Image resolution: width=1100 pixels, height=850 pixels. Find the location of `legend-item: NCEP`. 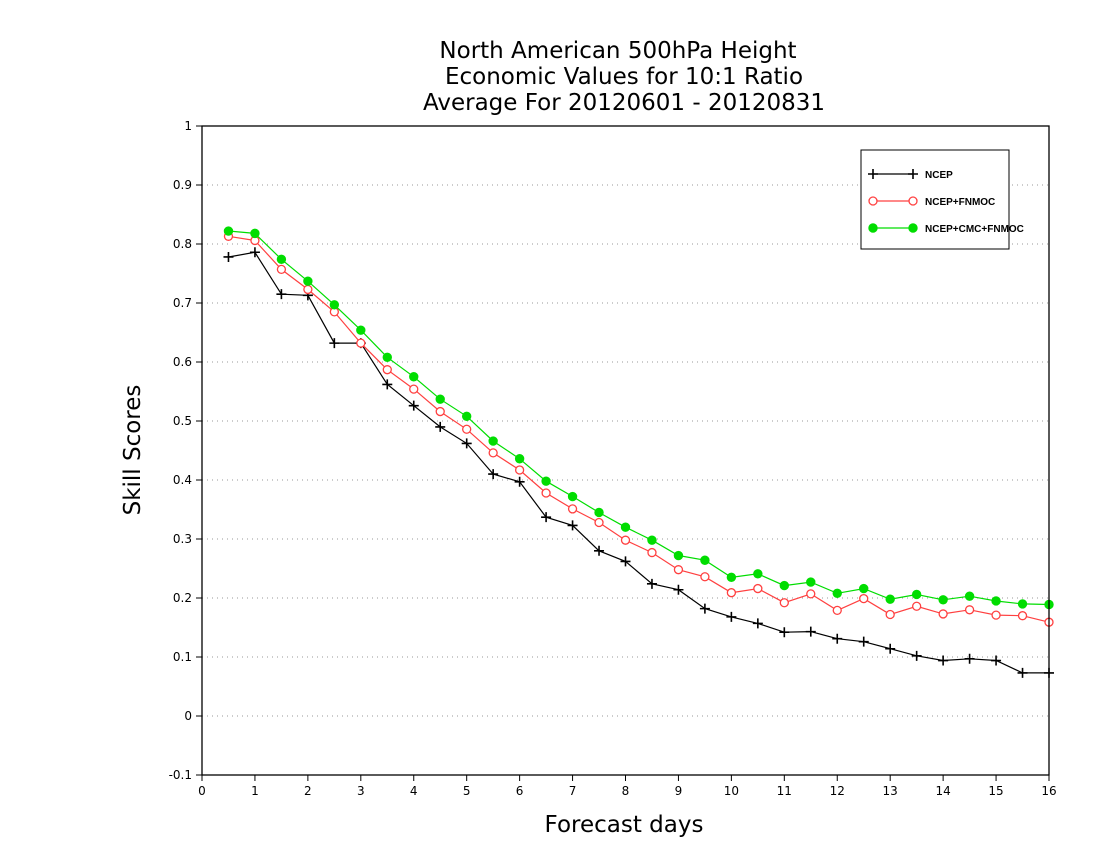

legend-item: NCEP is located at coordinates (910, 175).